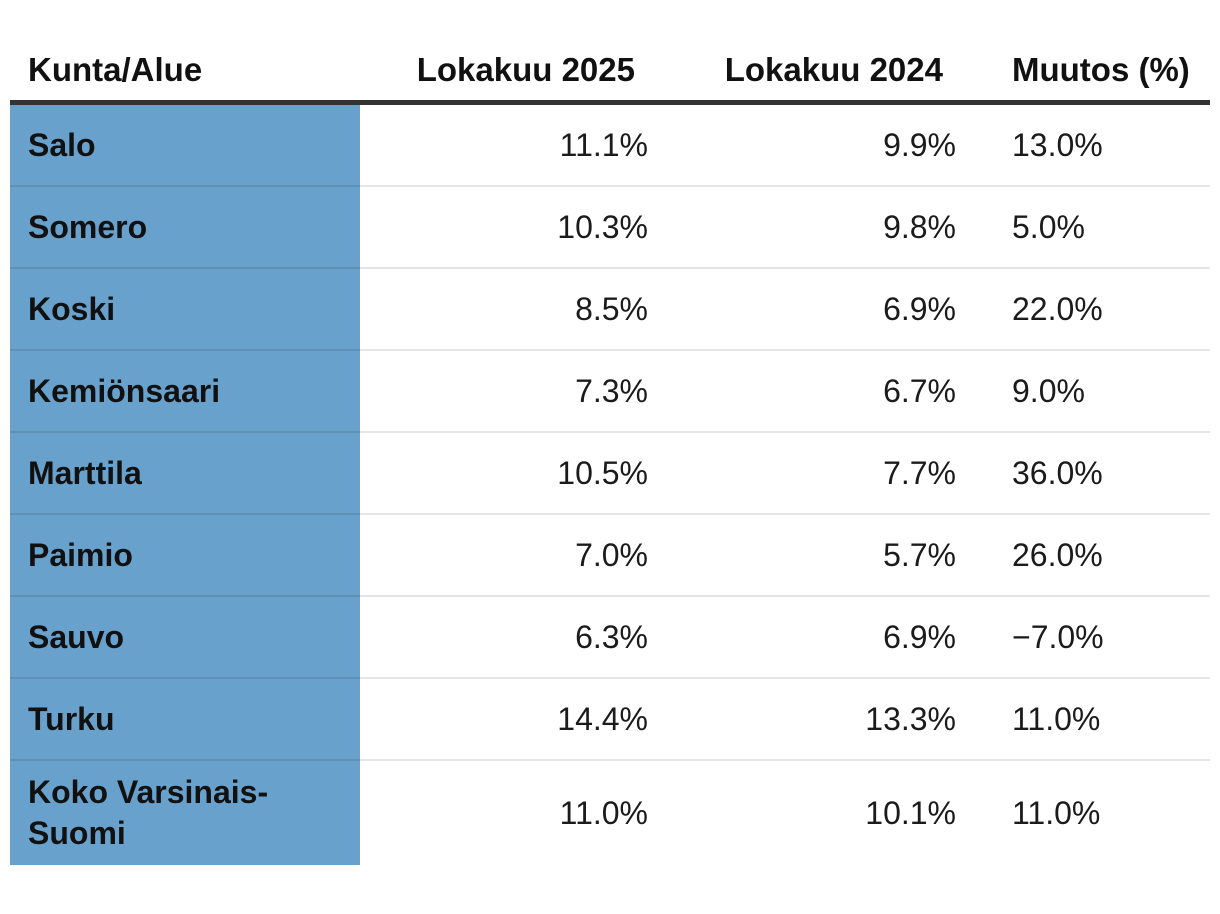  What do you see at coordinates (185, 718) in the screenshot?
I see `municipality-name-cell: Turku` at bounding box center [185, 718].